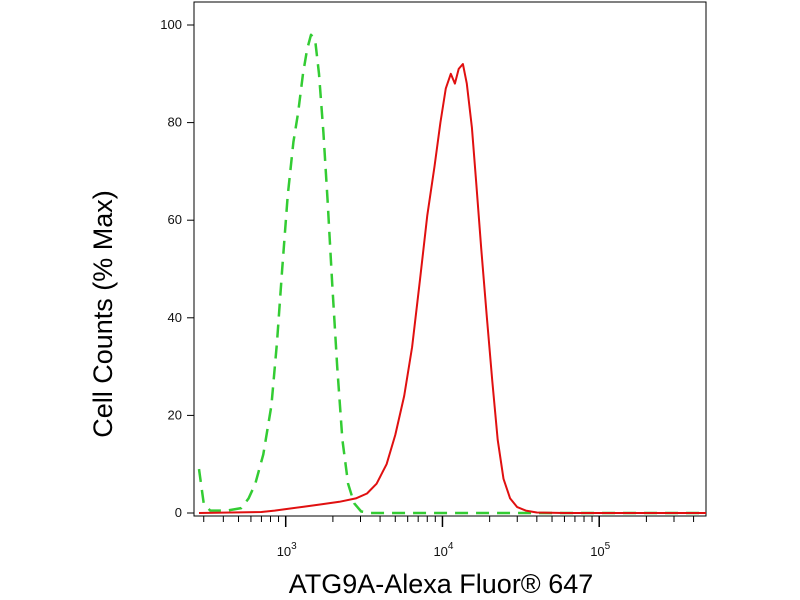 This screenshot has height=600, width=800. Describe the element at coordinates (103, 314) in the screenshot. I see `y-axis-title: Cell Counts (% Max)` at that location.